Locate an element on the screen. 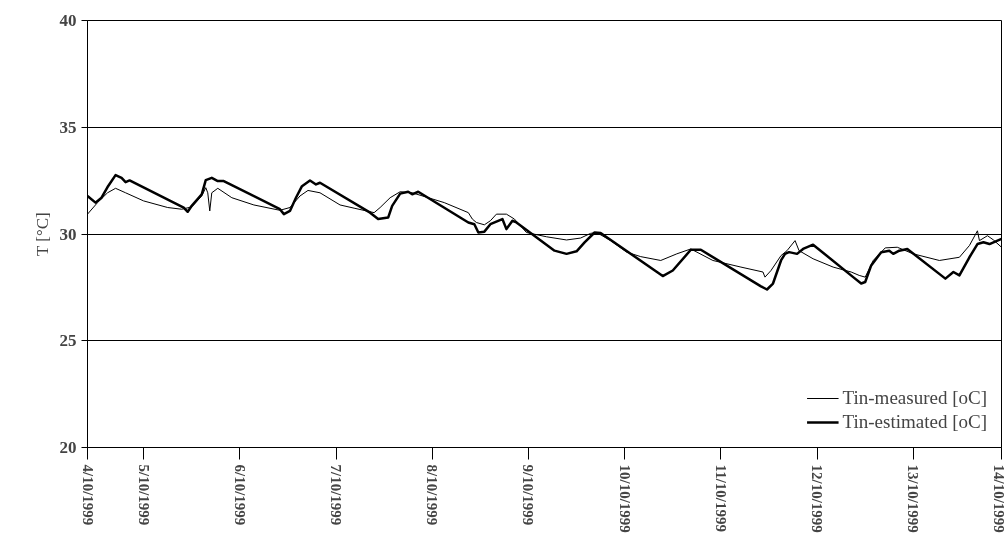 The width and height of the screenshot is (1006, 558). y-tick-label: 30 is located at coordinates (68, 234).